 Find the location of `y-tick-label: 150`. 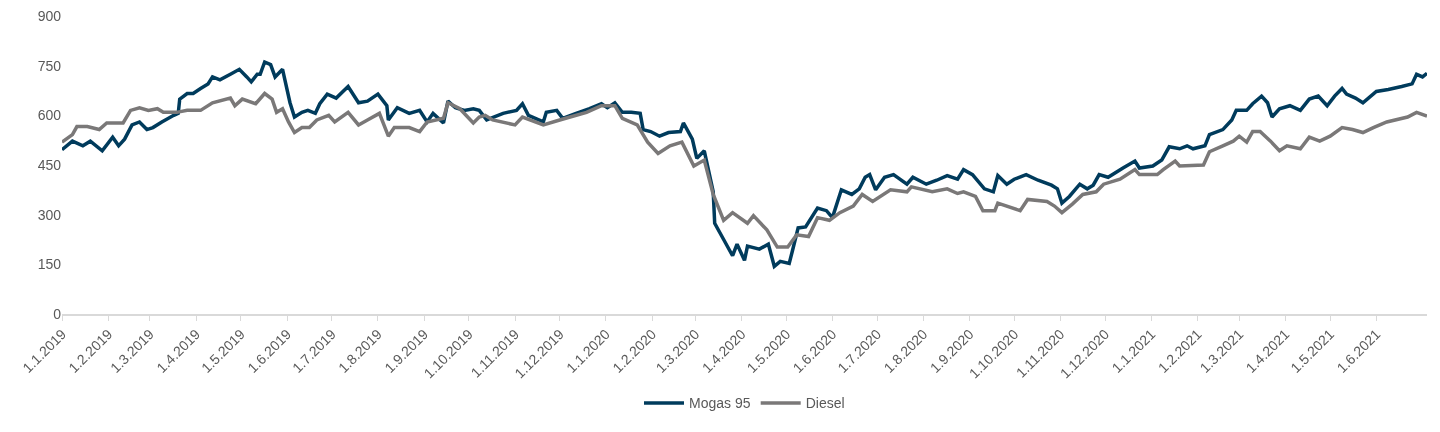

y-tick-label: 150 is located at coordinates (49, 264).